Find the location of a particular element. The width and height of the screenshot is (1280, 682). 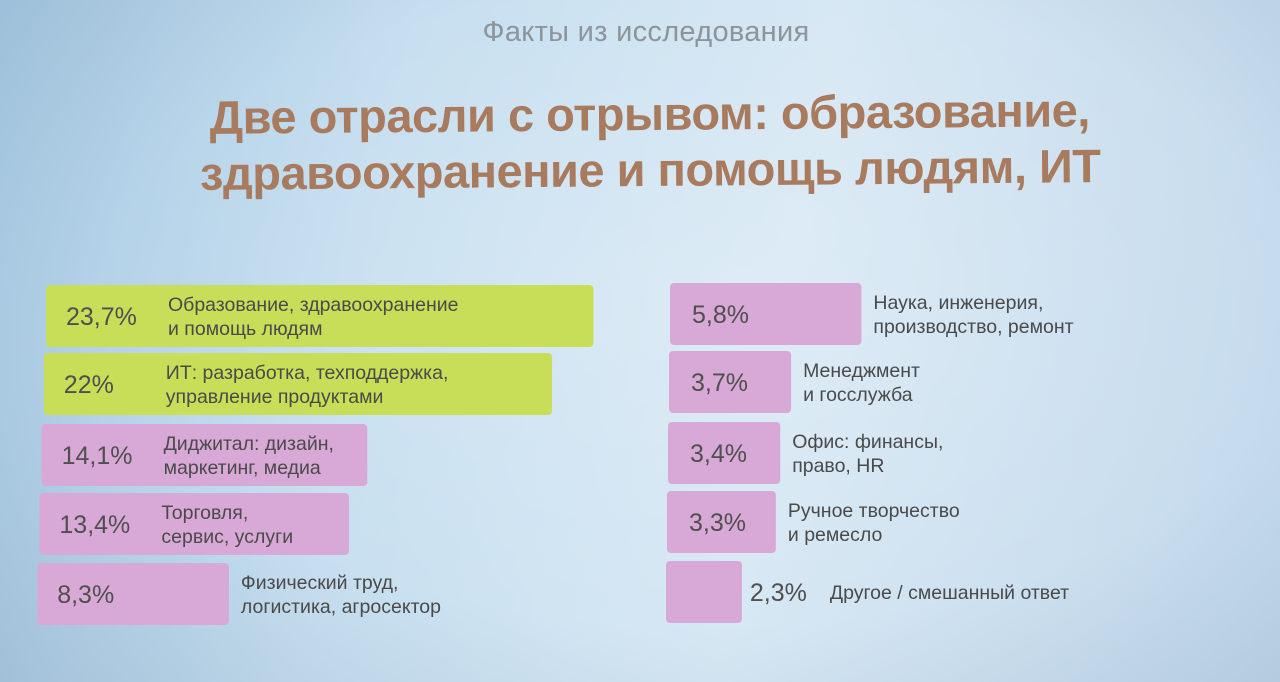

bar-category-label: Диджитал: дизайн, is located at coordinates (249, 444).